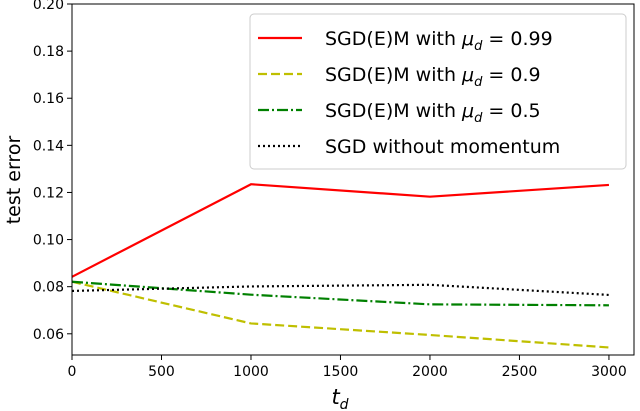 Image resolution: width=640 pixels, height=411 pixels. Describe the element at coordinates (430, 372) in the screenshot. I see `x-tick-label: 2000` at that location.